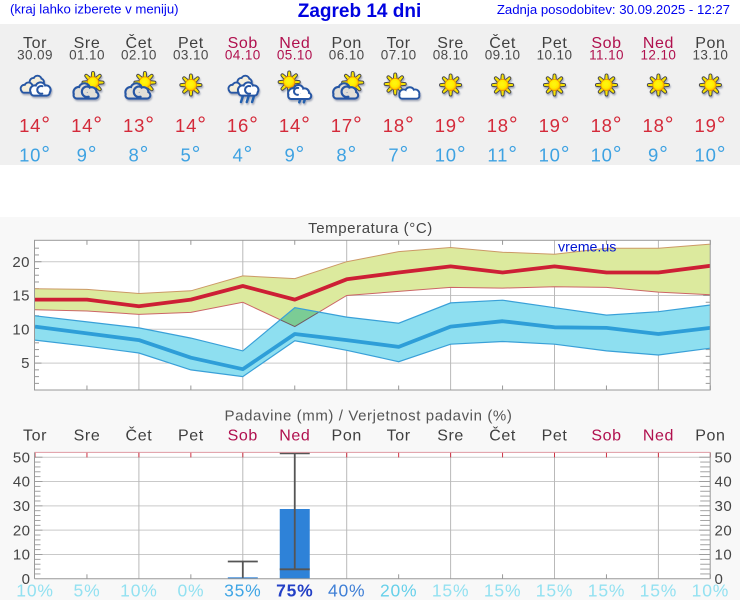 This screenshot has width=740, height=600. What do you see at coordinates (370, 228) in the screenshot?
I see `svg-text: Temperatura (°C)` at bounding box center [370, 228].